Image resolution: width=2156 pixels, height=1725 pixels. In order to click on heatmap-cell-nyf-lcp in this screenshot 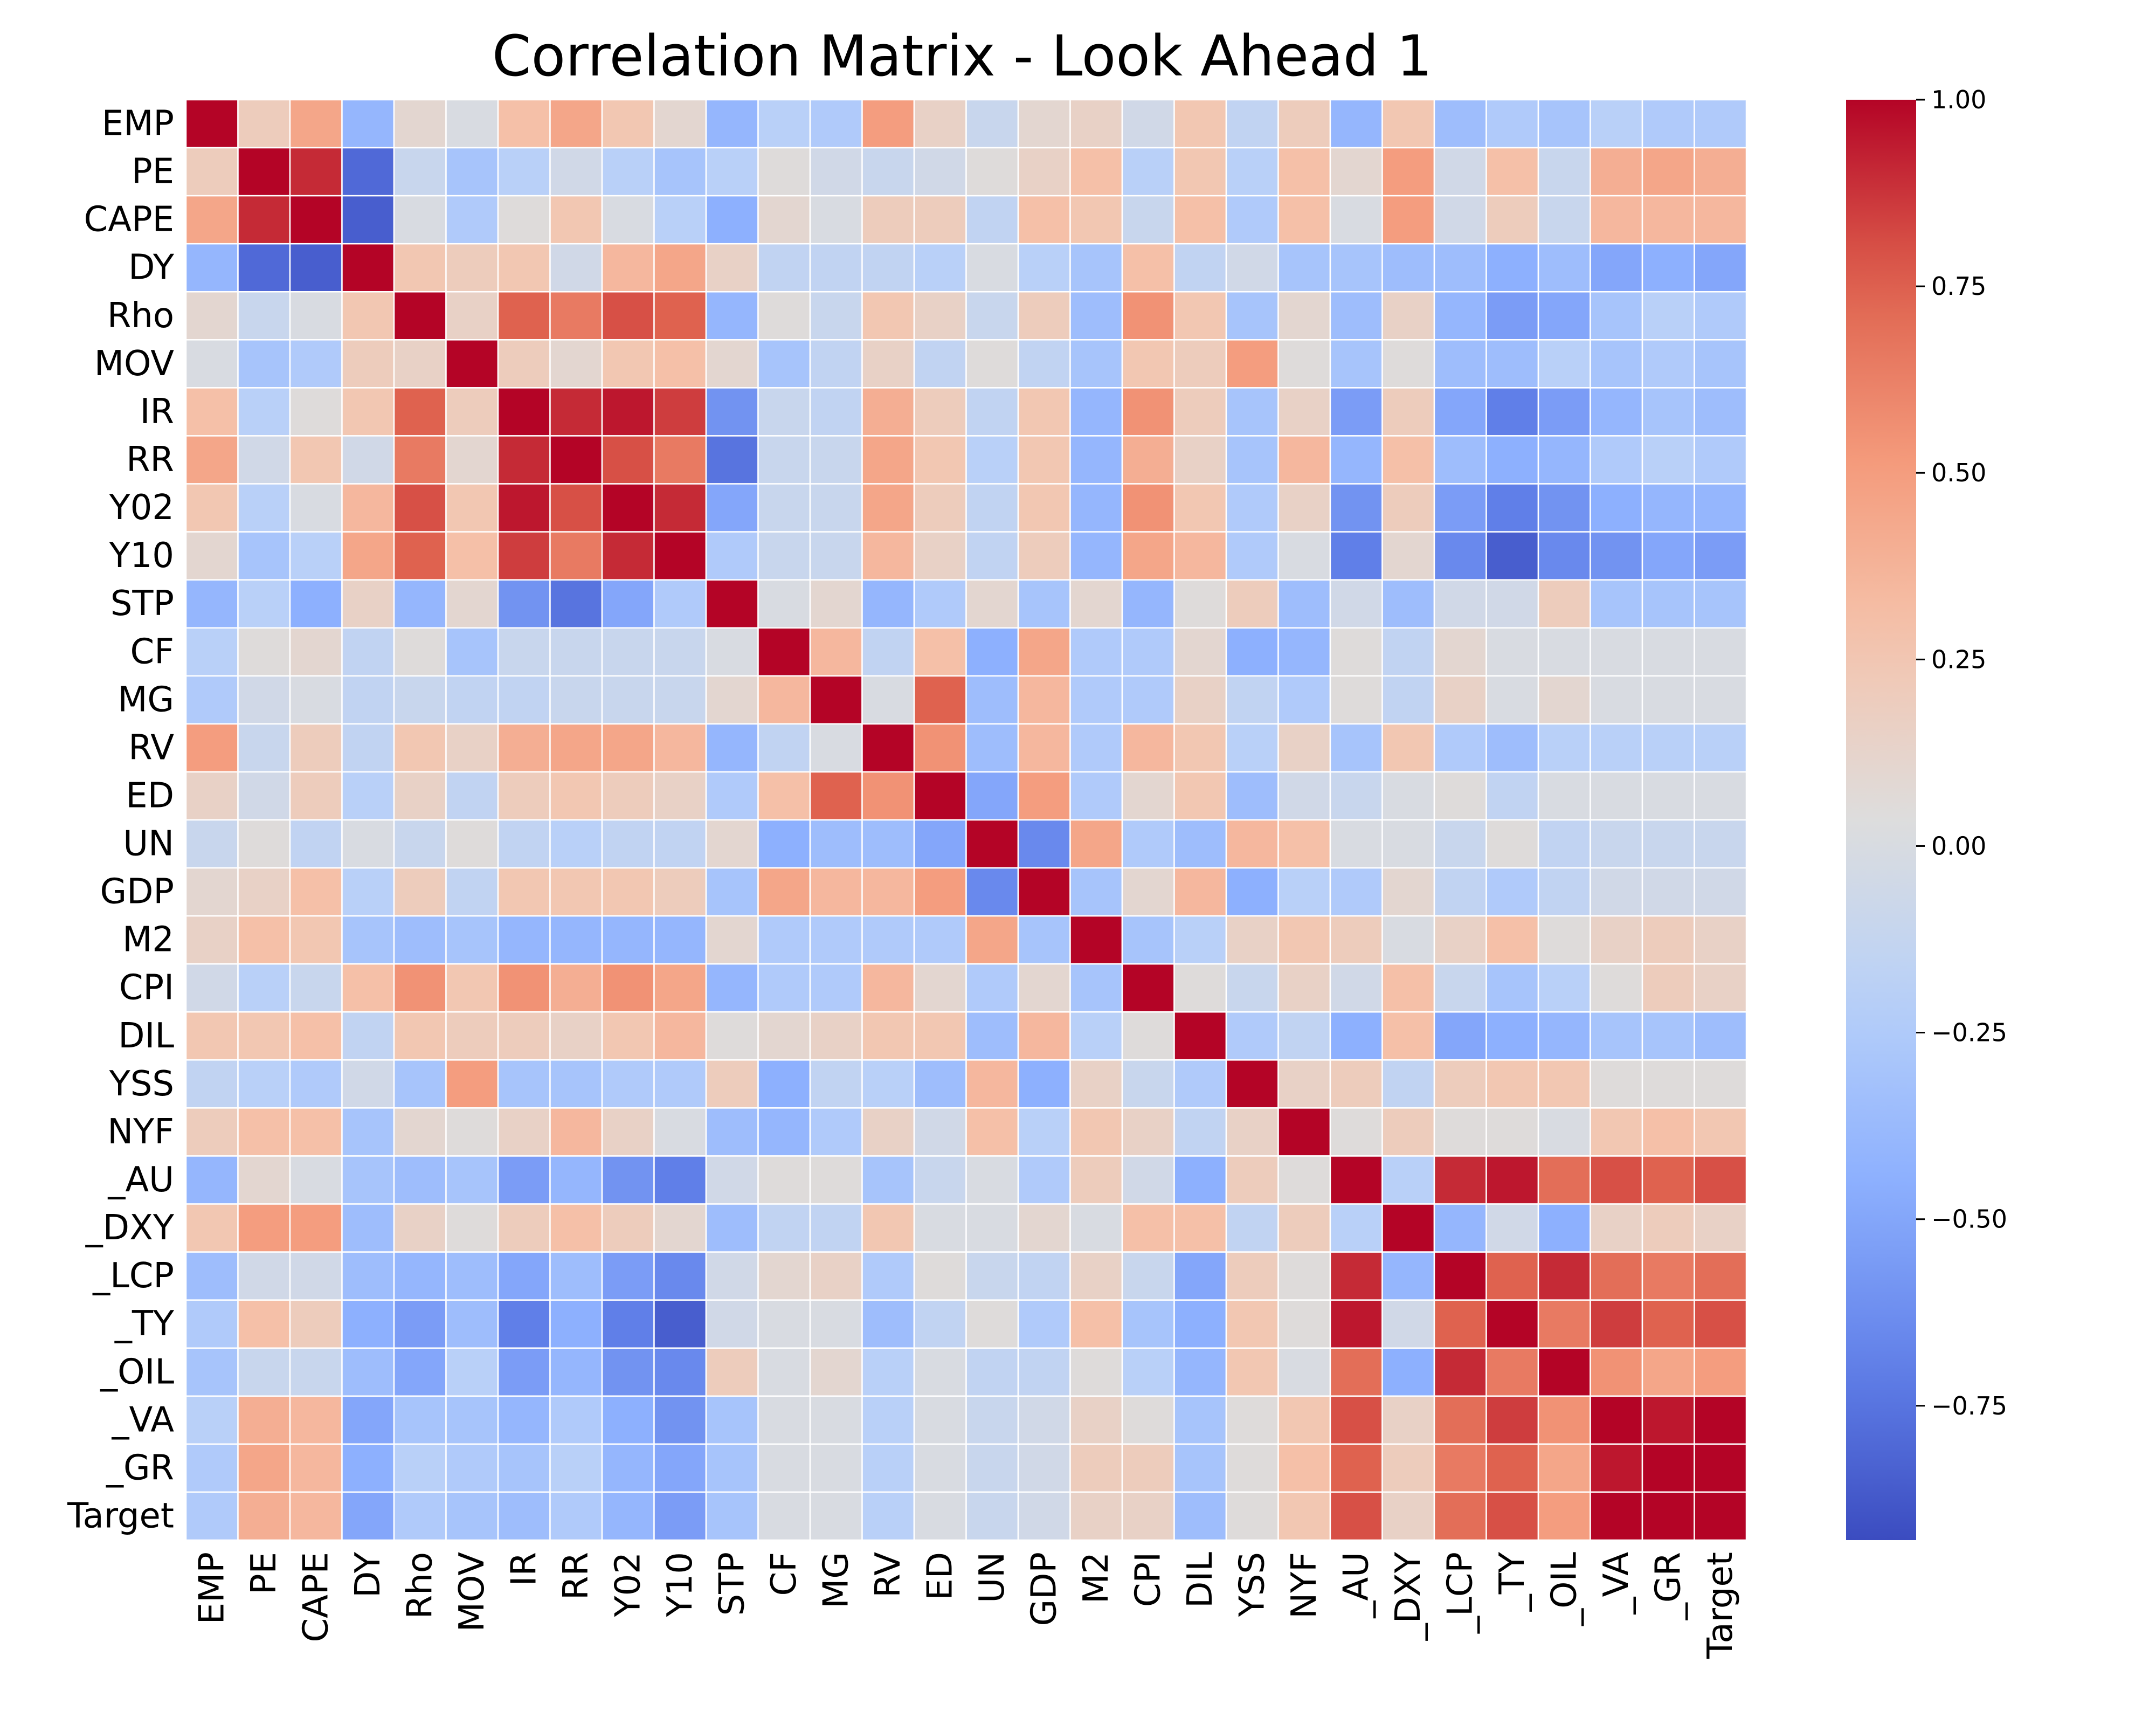, I will do `click(1460, 1132)`.